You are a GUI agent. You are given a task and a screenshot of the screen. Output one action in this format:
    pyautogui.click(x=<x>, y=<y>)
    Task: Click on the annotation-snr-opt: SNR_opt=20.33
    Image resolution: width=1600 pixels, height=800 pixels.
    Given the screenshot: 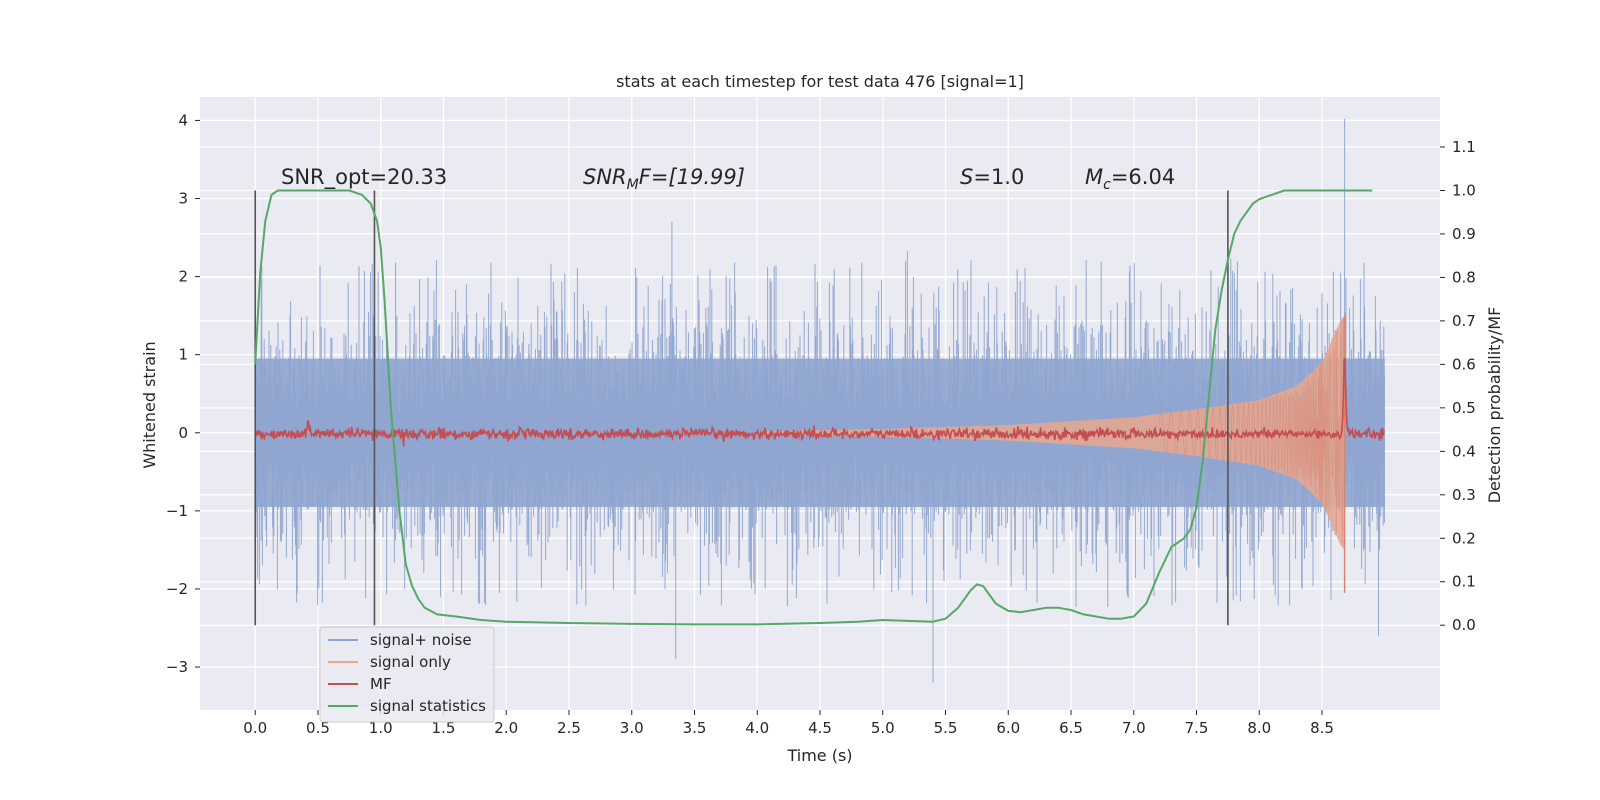 What is the action you would take?
    pyautogui.click(x=364, y=177)
    